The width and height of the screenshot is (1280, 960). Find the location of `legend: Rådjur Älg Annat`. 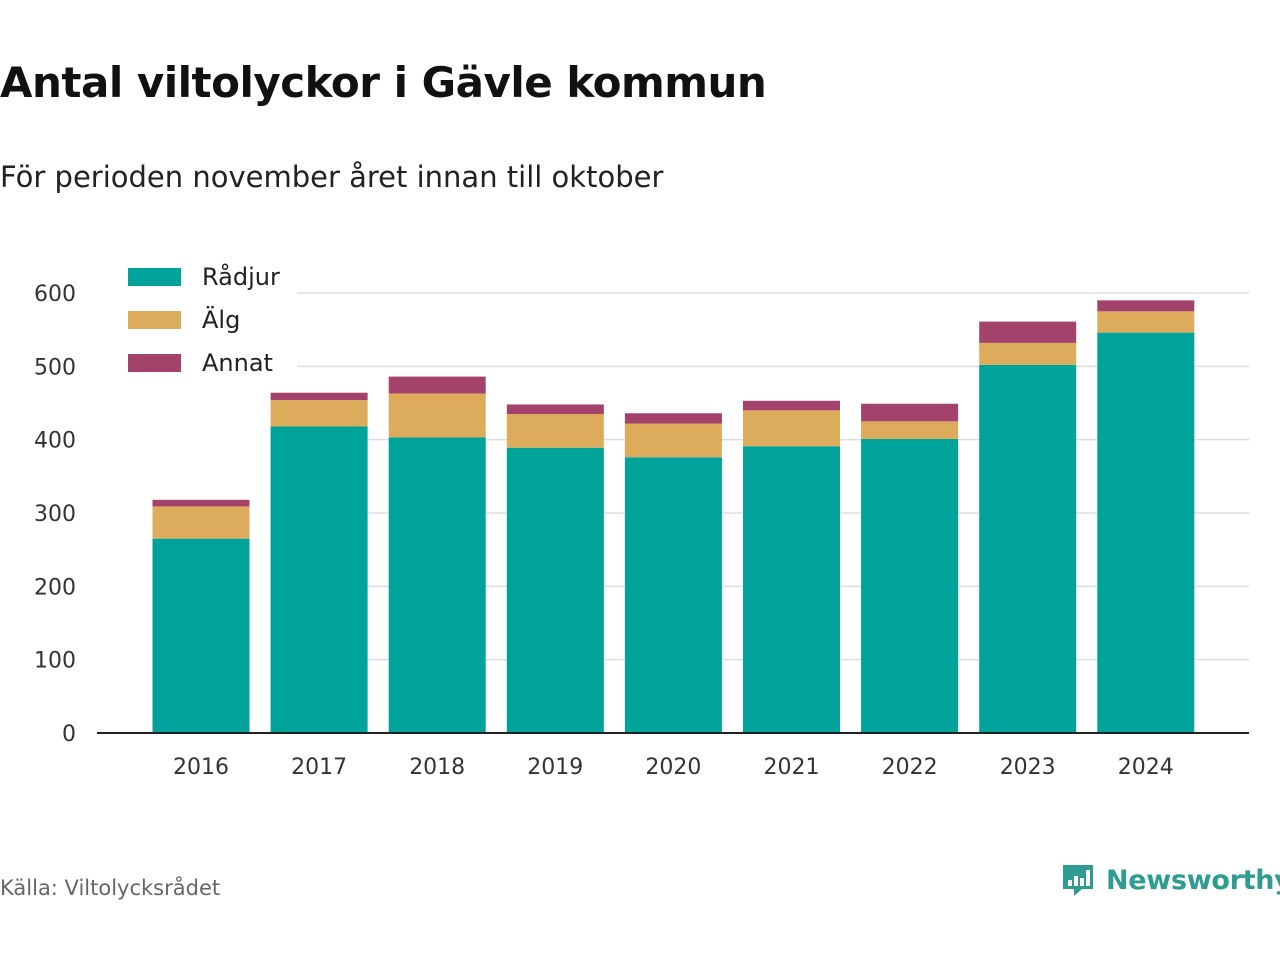

legend: Rådjur Älg Annat is located at coordinates (204, 319).